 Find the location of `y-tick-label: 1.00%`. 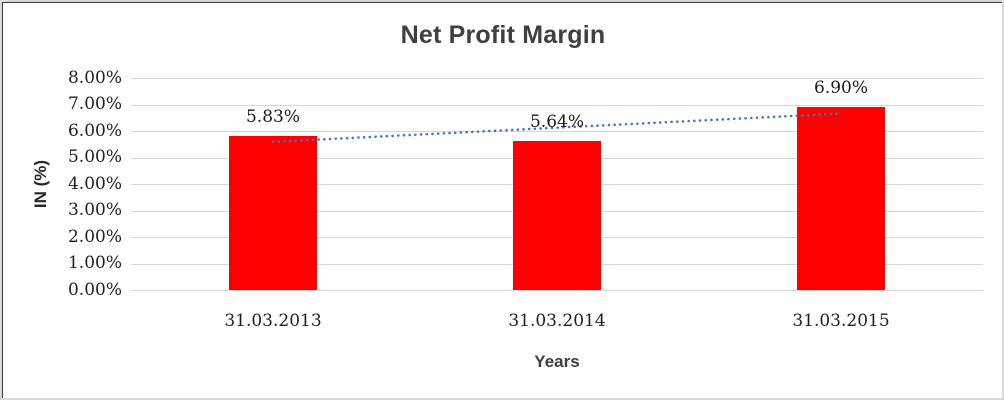

y-tick-label: 1.00% is located at coordinates (94, 263).